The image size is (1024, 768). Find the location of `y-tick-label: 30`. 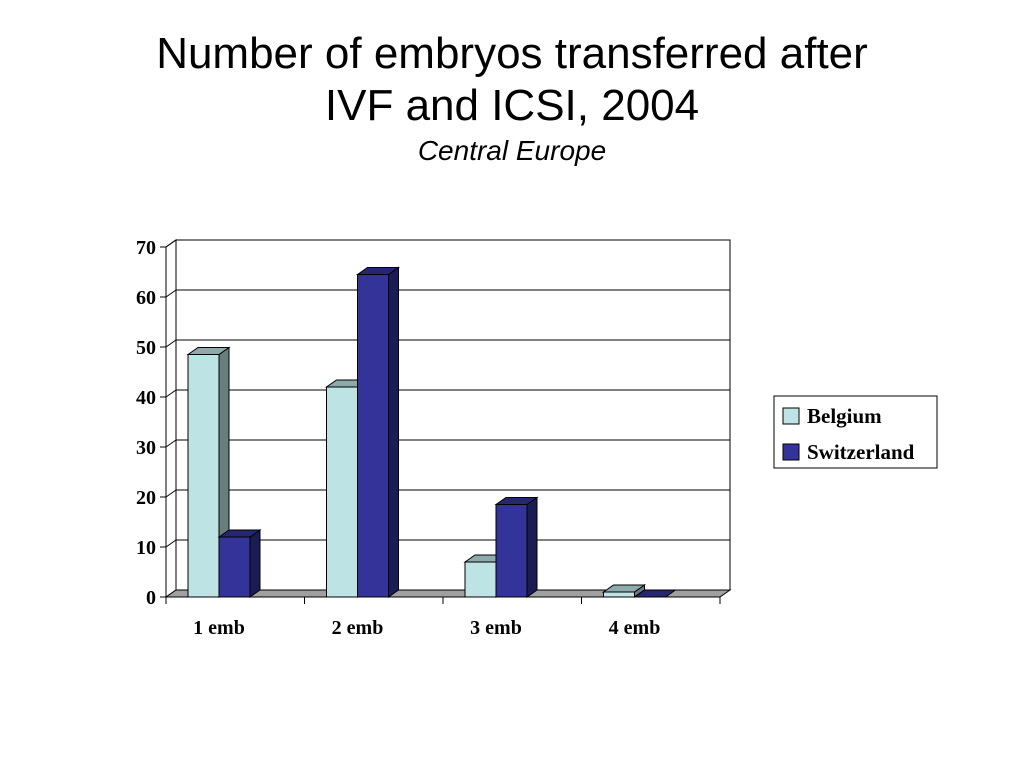

y-tick-label: 30 is located at coordinates (146, 448).